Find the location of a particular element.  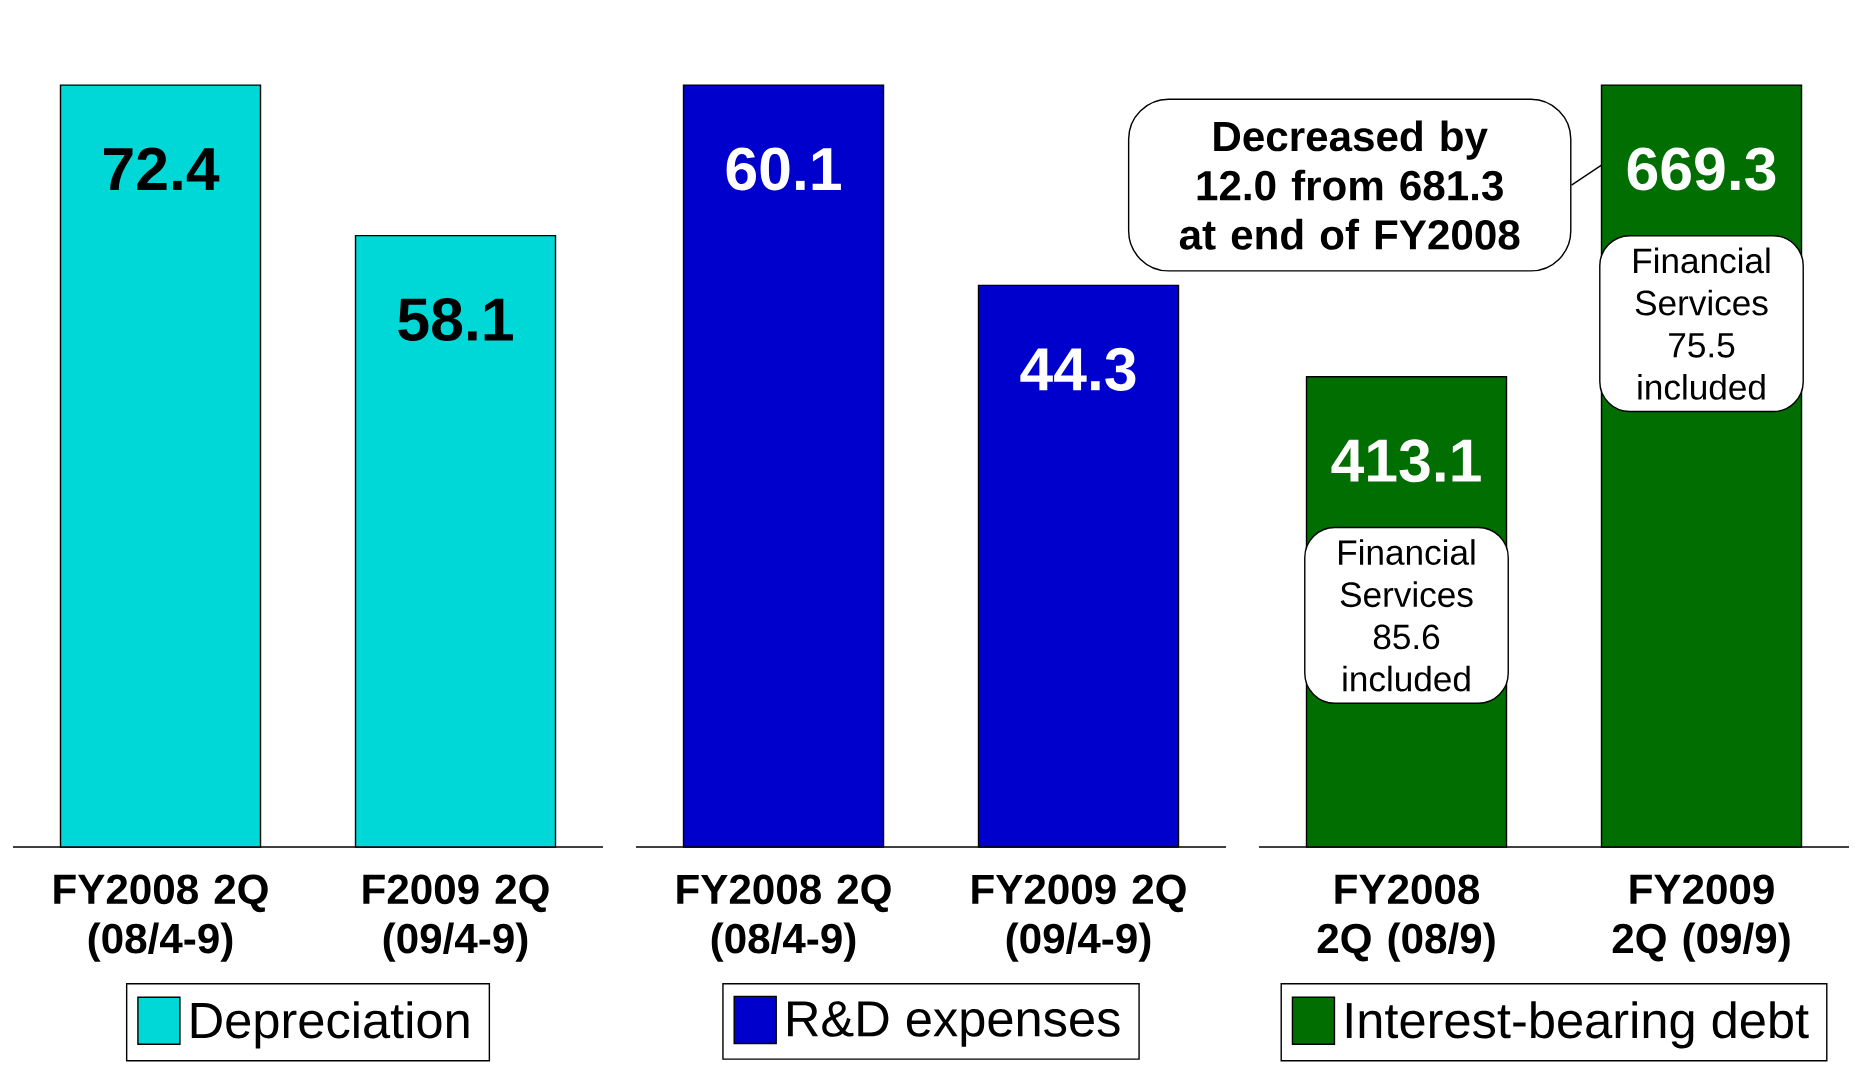

data-label: 60.1 is located at coordinates (783, 169).